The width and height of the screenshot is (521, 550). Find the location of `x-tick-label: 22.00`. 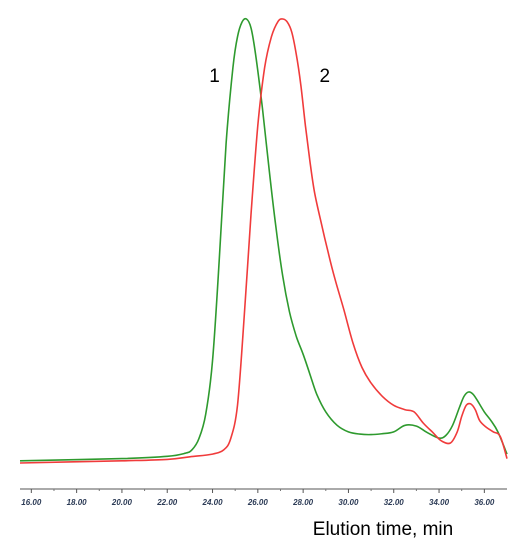

x-tick-label: 22.00 is located at coordinates (167, 502).